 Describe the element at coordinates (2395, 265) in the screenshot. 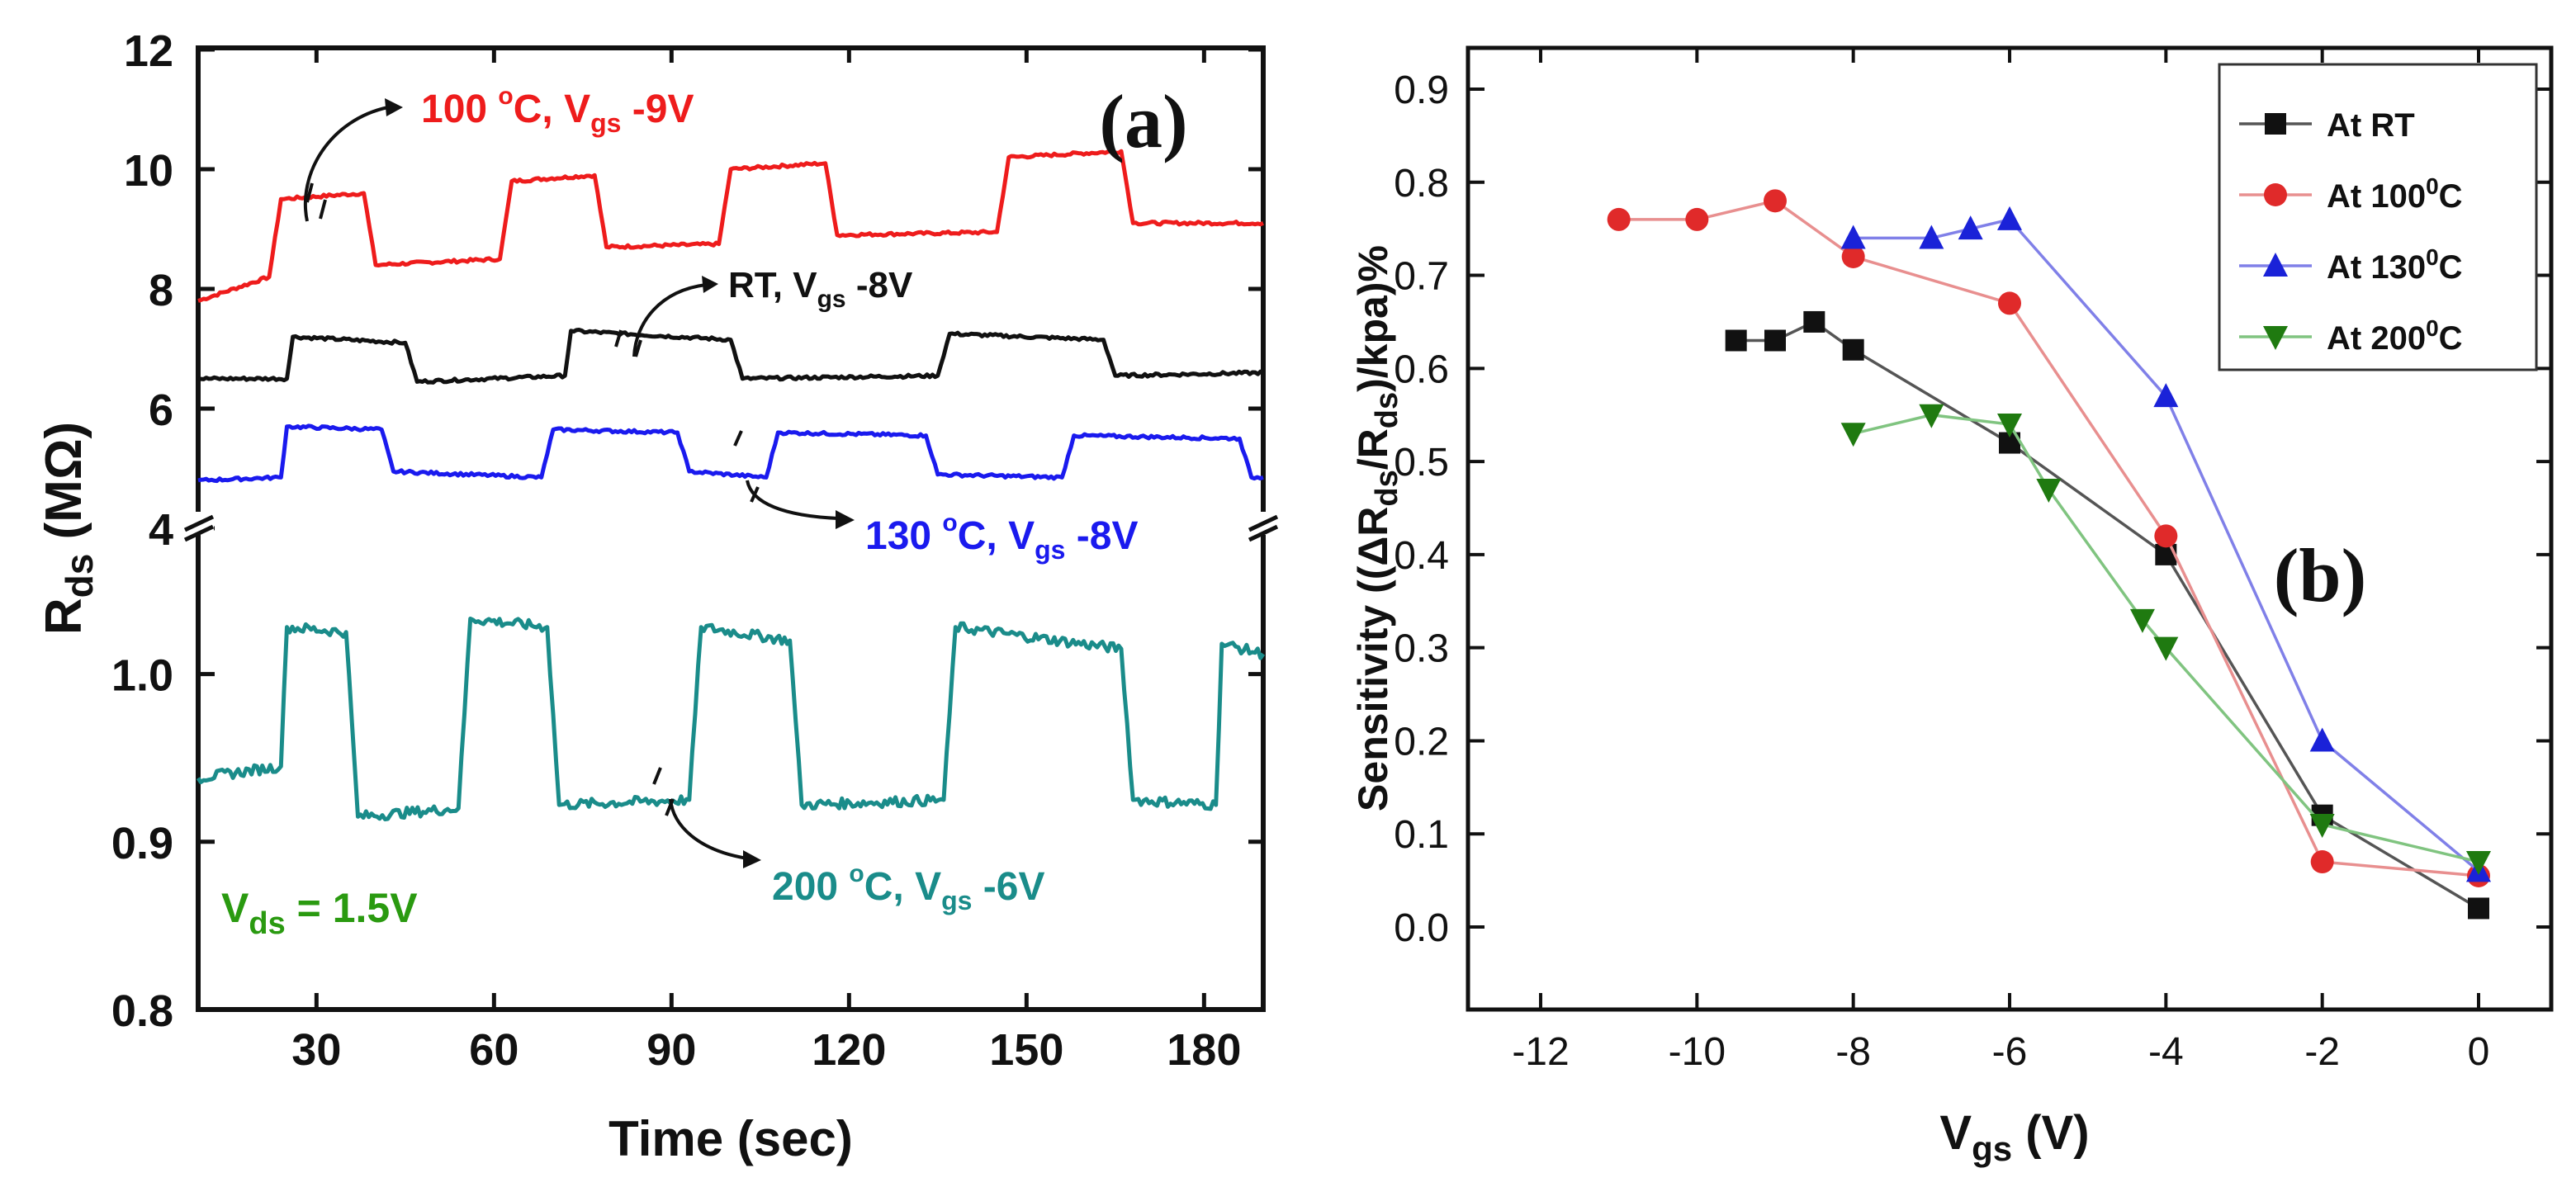

I see `legend-label: At 1300C` at that location.